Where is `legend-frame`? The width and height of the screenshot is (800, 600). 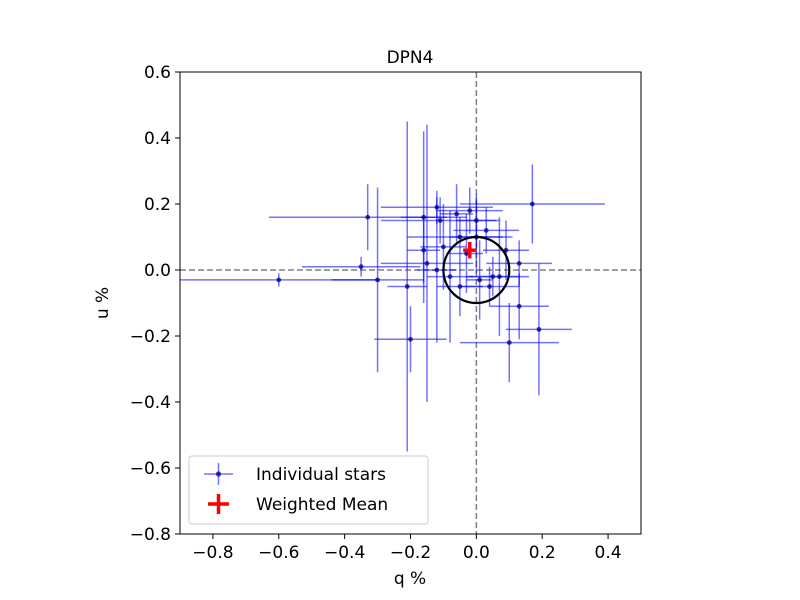
legend-frame is located at coordinates (308, 490).